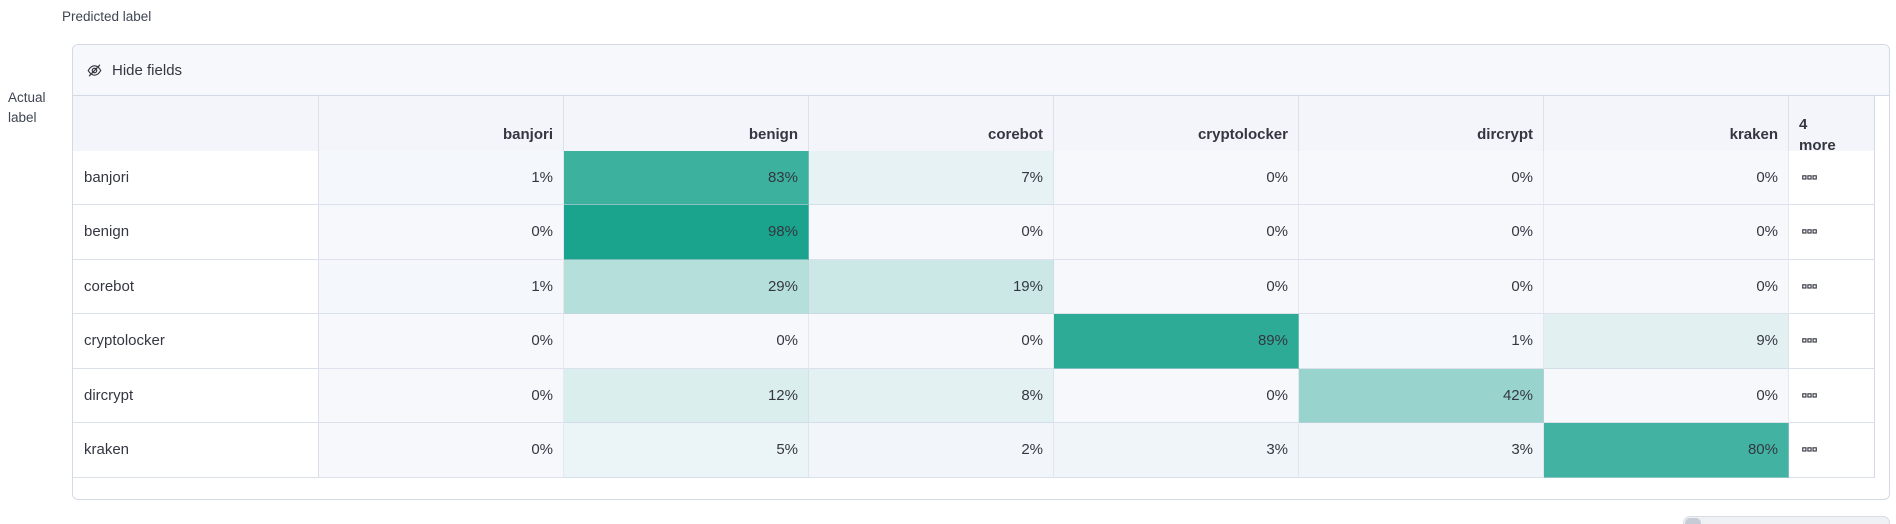  What do you see at coordinates (1666, 286) in the screenshot?
I see `cell-corebot-kraken: 0%` at bounding box center [1666, 286].